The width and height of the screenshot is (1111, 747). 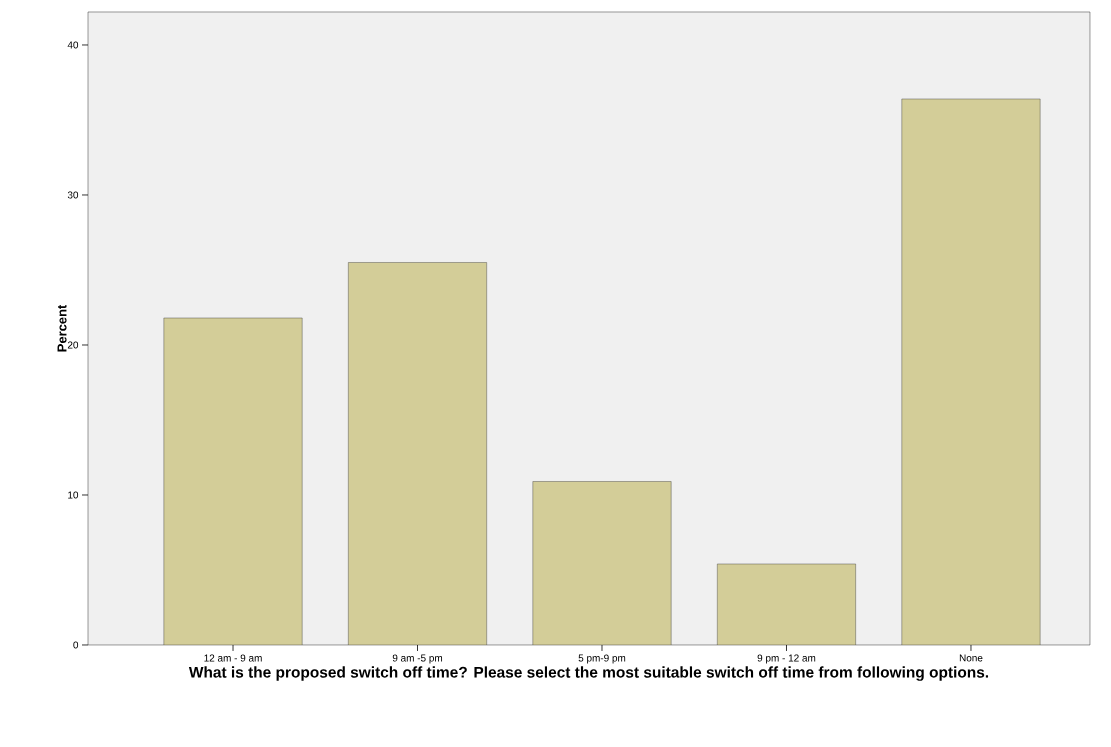 What do you see at coordinates (417, 659) in the screenshot?
I see `x-tick-label: 9 am -5 pm` at bounding box center [417, 659].